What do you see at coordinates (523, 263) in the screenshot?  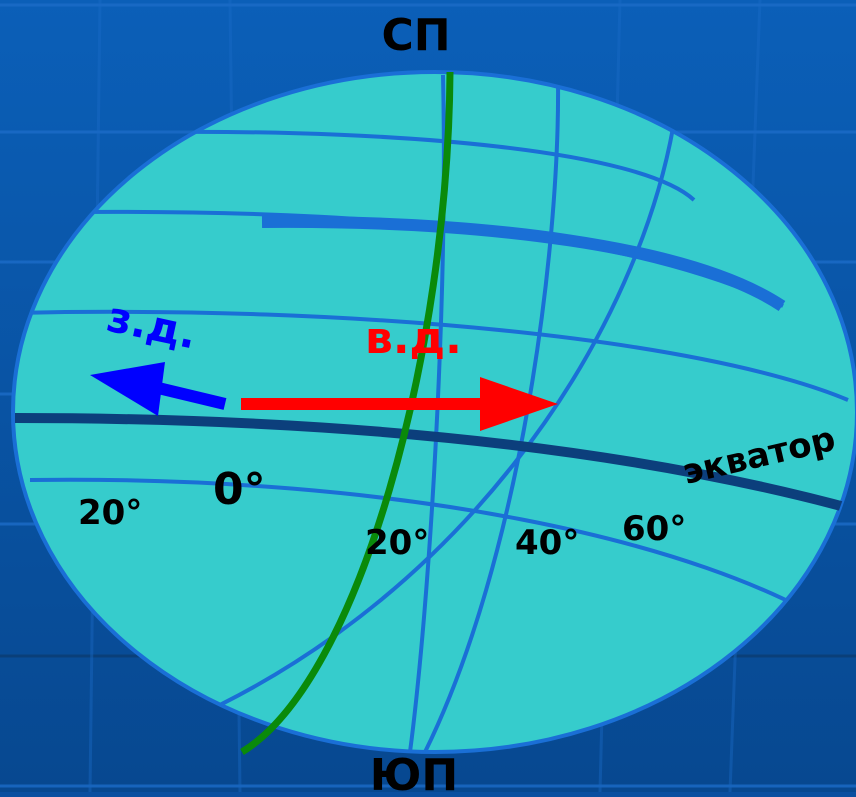 I see `parallel-line-bold` at bounding box center [523, 263].